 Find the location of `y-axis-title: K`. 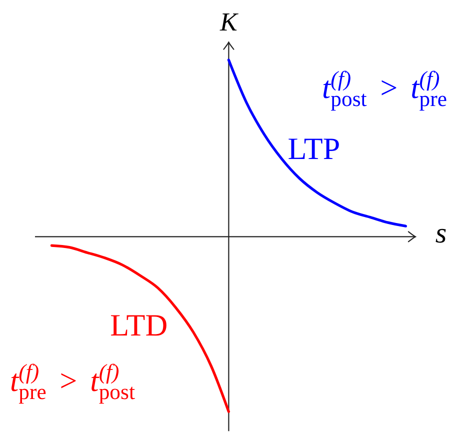

y-axis-title: K is located at coordinates (229, 21).